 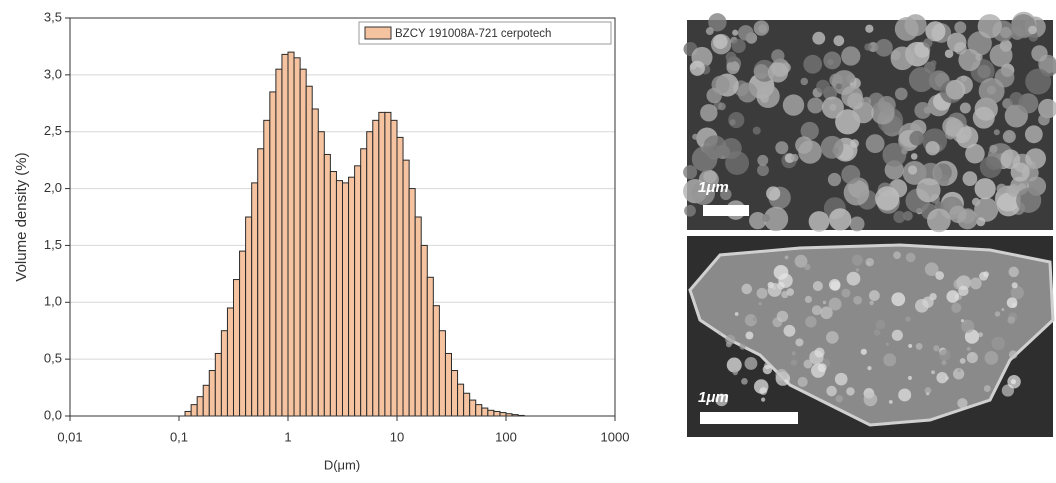 I want to click on x-tick-label: 1, so click(x=287, y=436).